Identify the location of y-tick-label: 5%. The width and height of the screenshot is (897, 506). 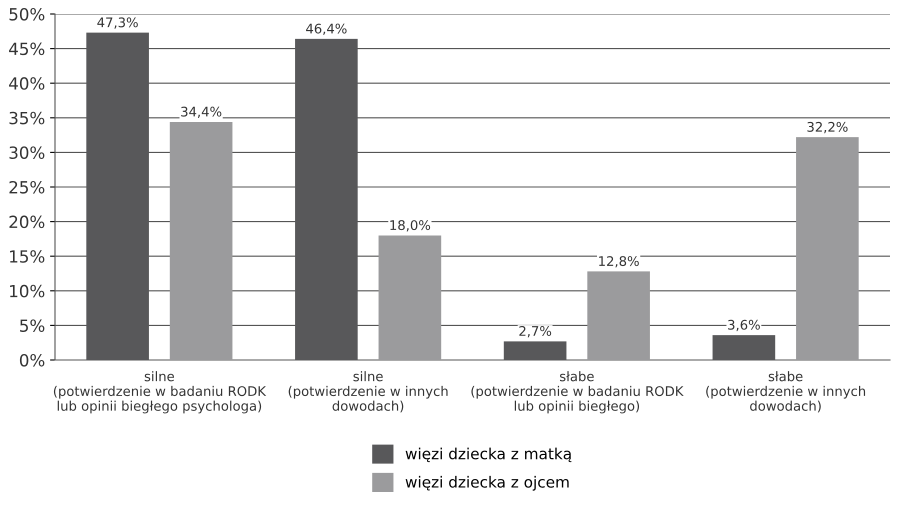
(32, 325).